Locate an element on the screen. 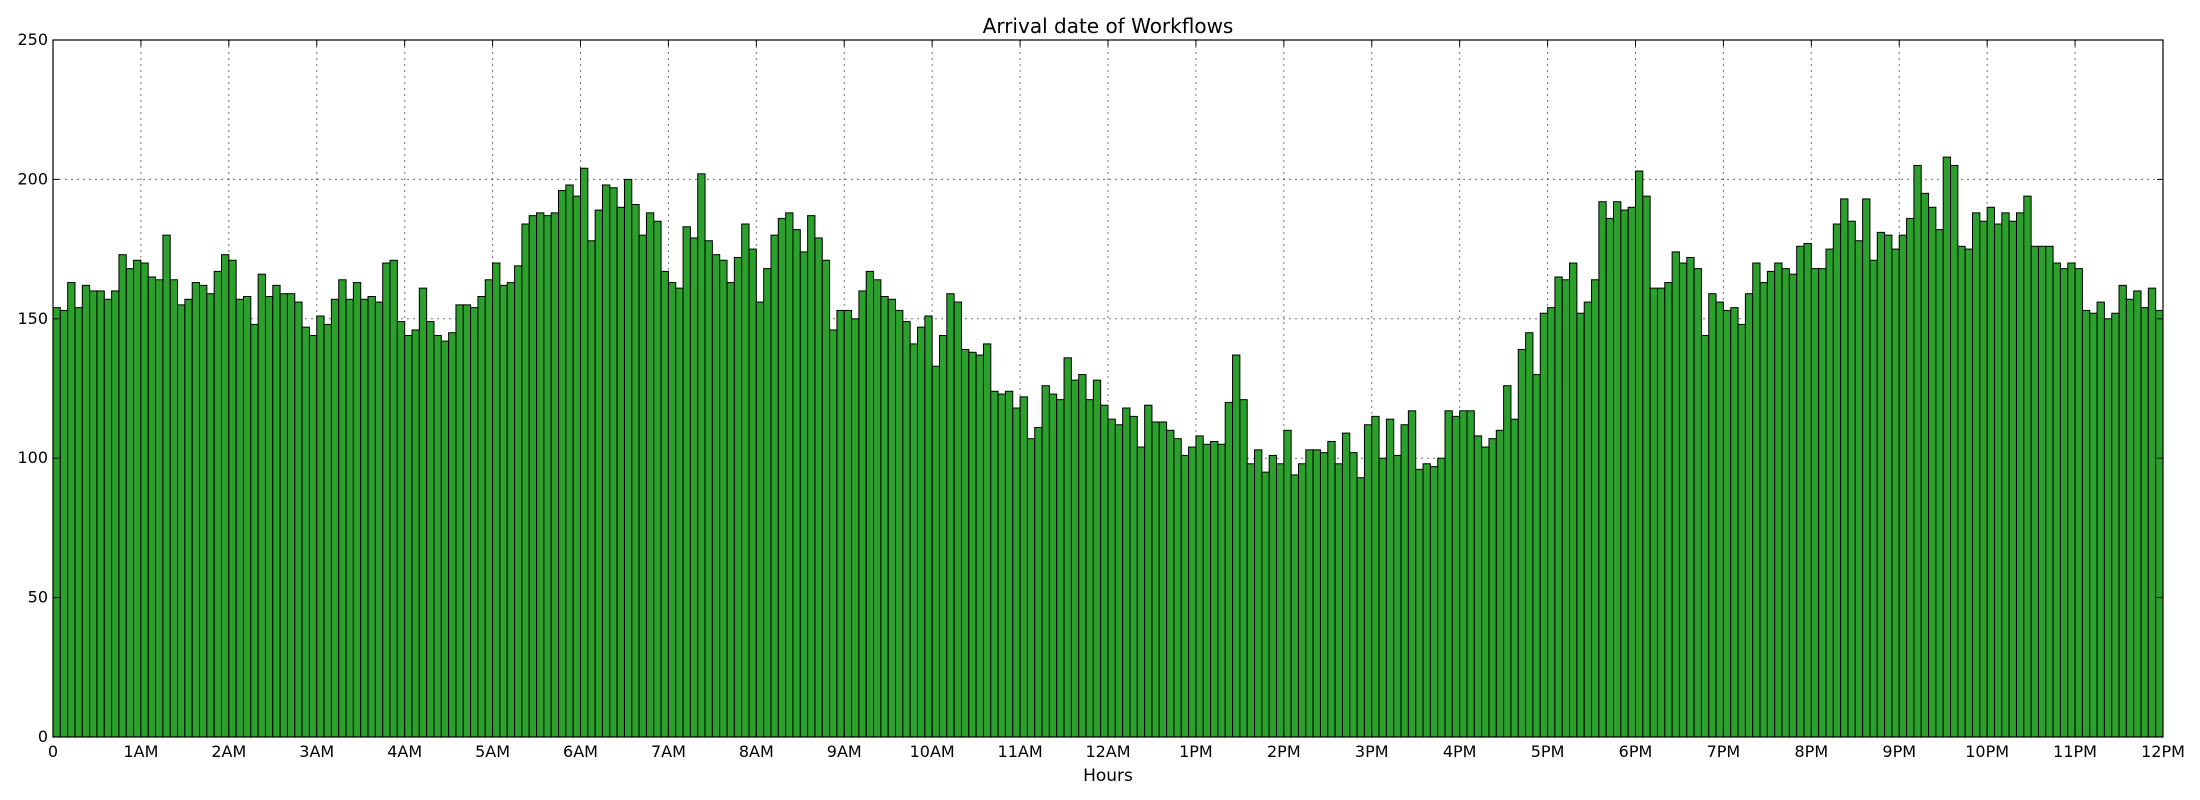 The height and width of the screenshot is (800, 2200). x-tick-label: 2PM is located at coordinates (1284, 751).